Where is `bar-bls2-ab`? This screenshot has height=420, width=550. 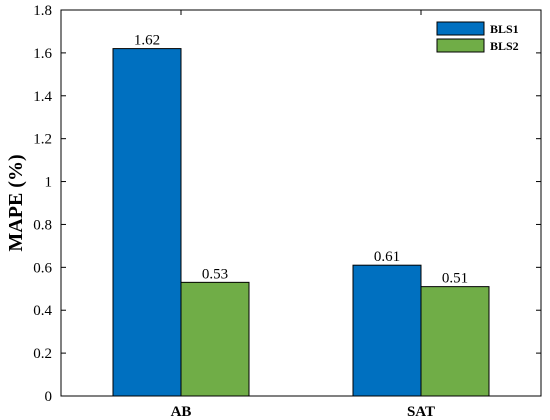 bar-bls2-ab is located at coordinates (215, 339).